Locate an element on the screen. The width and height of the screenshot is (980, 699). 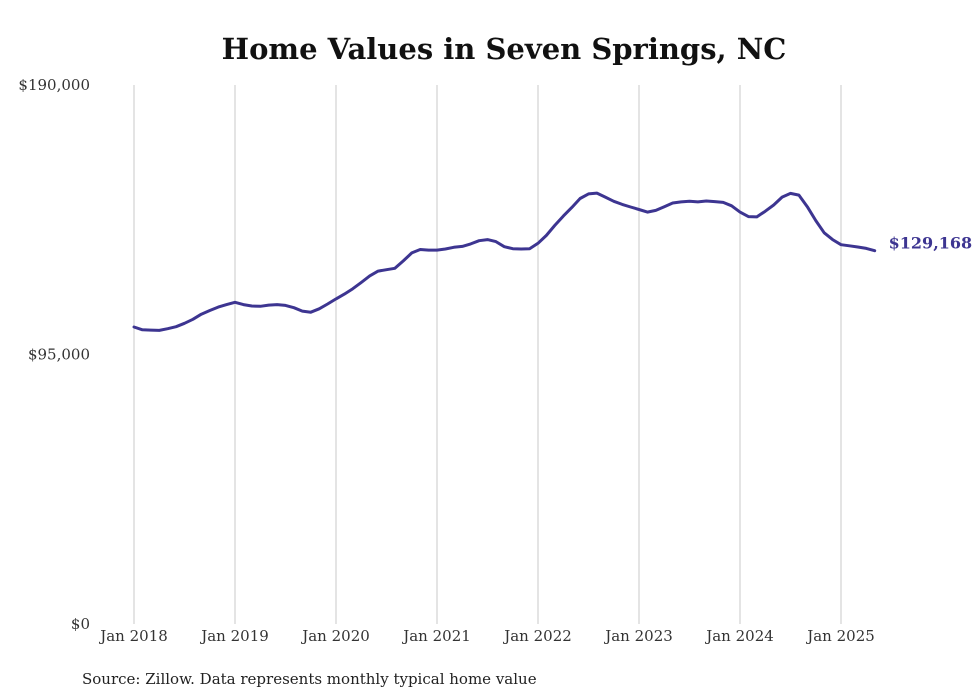
y-axis-tick-labels: $190,000 $95,000 $0 is located at coordinates (54, 354).